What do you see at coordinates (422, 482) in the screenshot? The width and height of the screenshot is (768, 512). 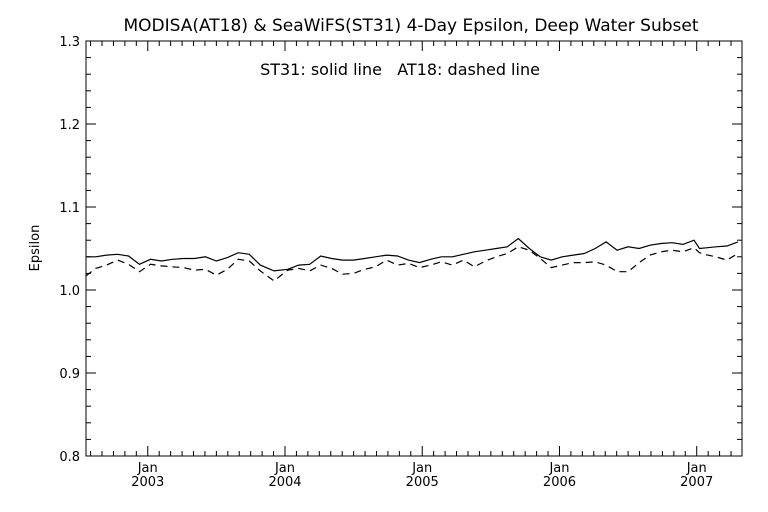 I see `x-tick-year-label: 2005` at bounding box center [422, 482].